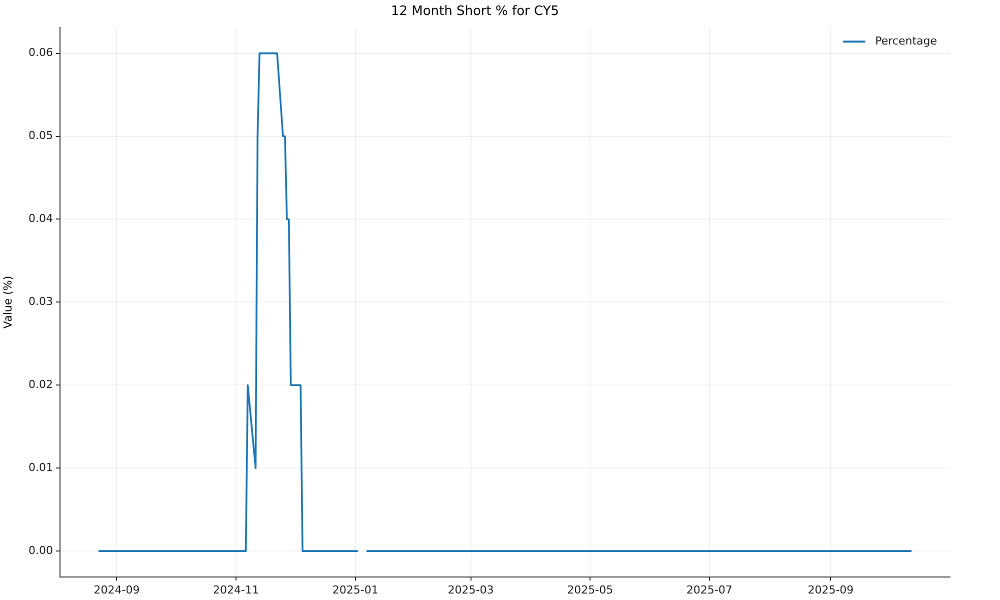  Describe the element at coordinates (40, 467) in the screenshot. I see `y-tick-label: 0.01` at that location.